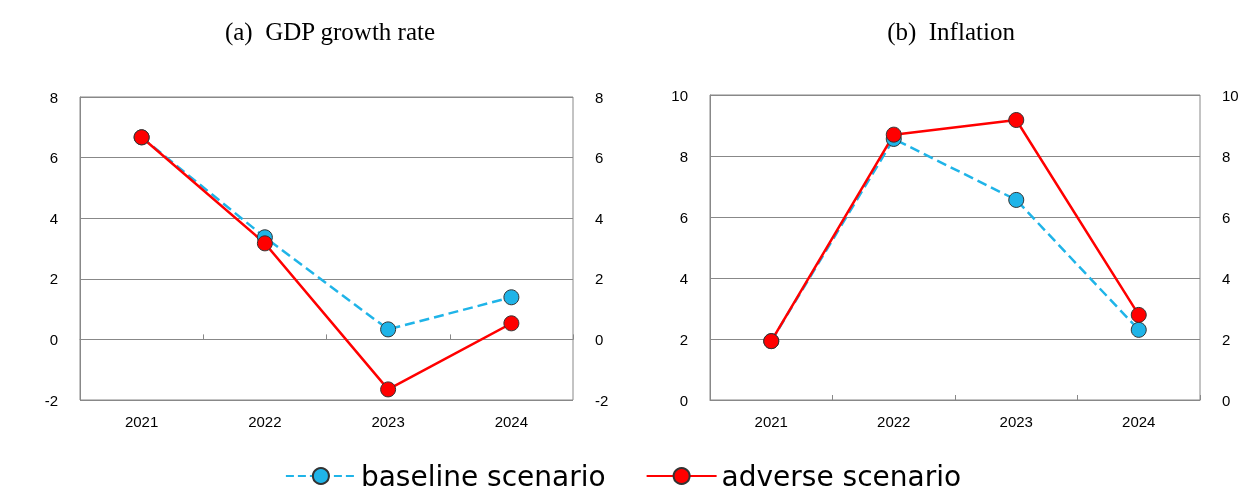 The width and height of the screenshot is (1246, 497). Describe the element at coordinates (841, 476) in the screenshot. I see `legend-label: adverse scenario` at that location.